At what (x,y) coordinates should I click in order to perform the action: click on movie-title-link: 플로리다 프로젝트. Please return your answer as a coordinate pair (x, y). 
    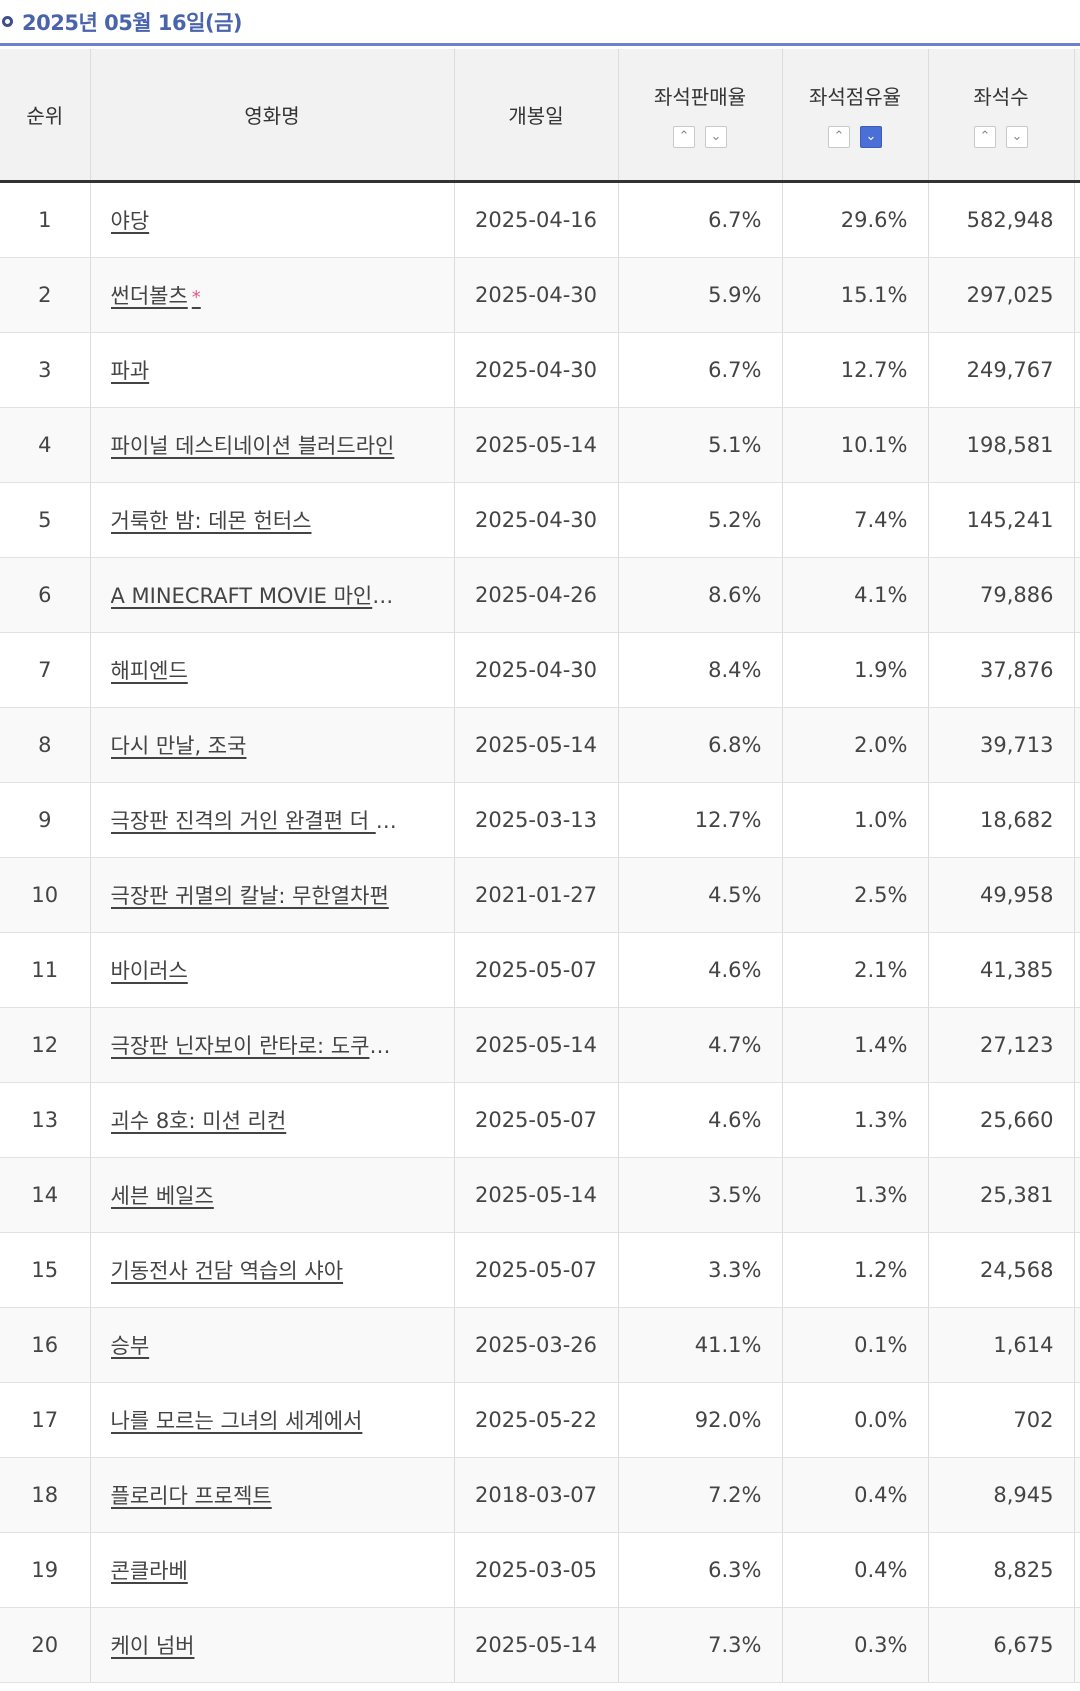
    Looking at the image, I should click on (257, 1495).